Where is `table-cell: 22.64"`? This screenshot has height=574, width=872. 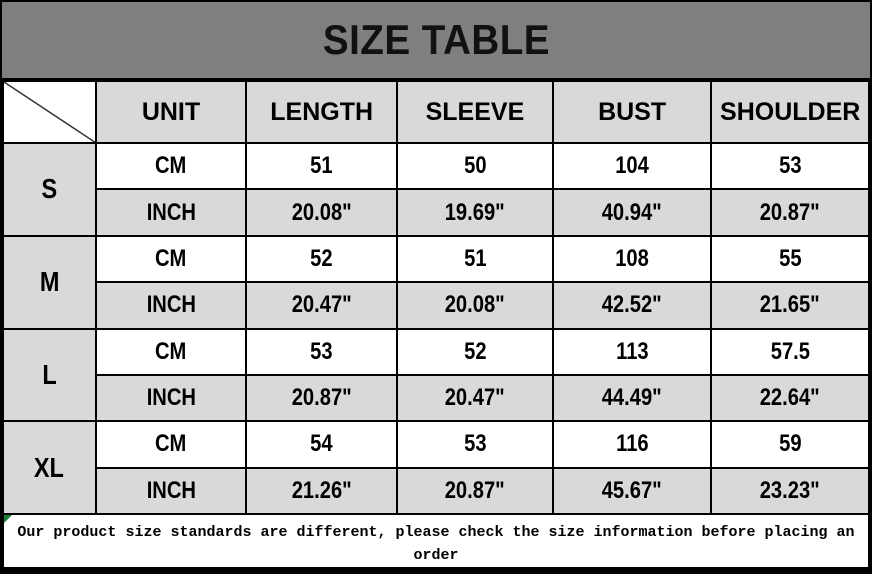 table-cell: 22.64" is located at coordinates (790, 398).